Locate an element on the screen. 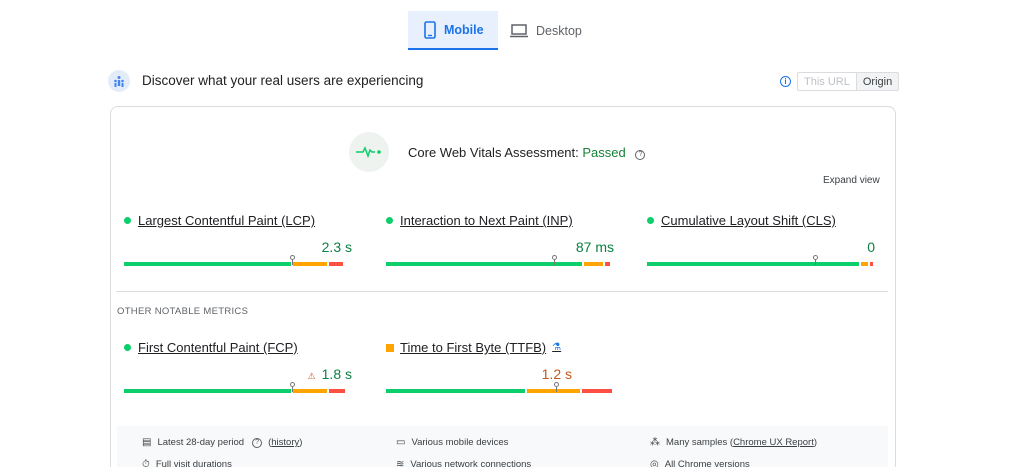 The image size is (1024, 467). device-tabs: Mobile Desktop is located at coordinates (501, 30).